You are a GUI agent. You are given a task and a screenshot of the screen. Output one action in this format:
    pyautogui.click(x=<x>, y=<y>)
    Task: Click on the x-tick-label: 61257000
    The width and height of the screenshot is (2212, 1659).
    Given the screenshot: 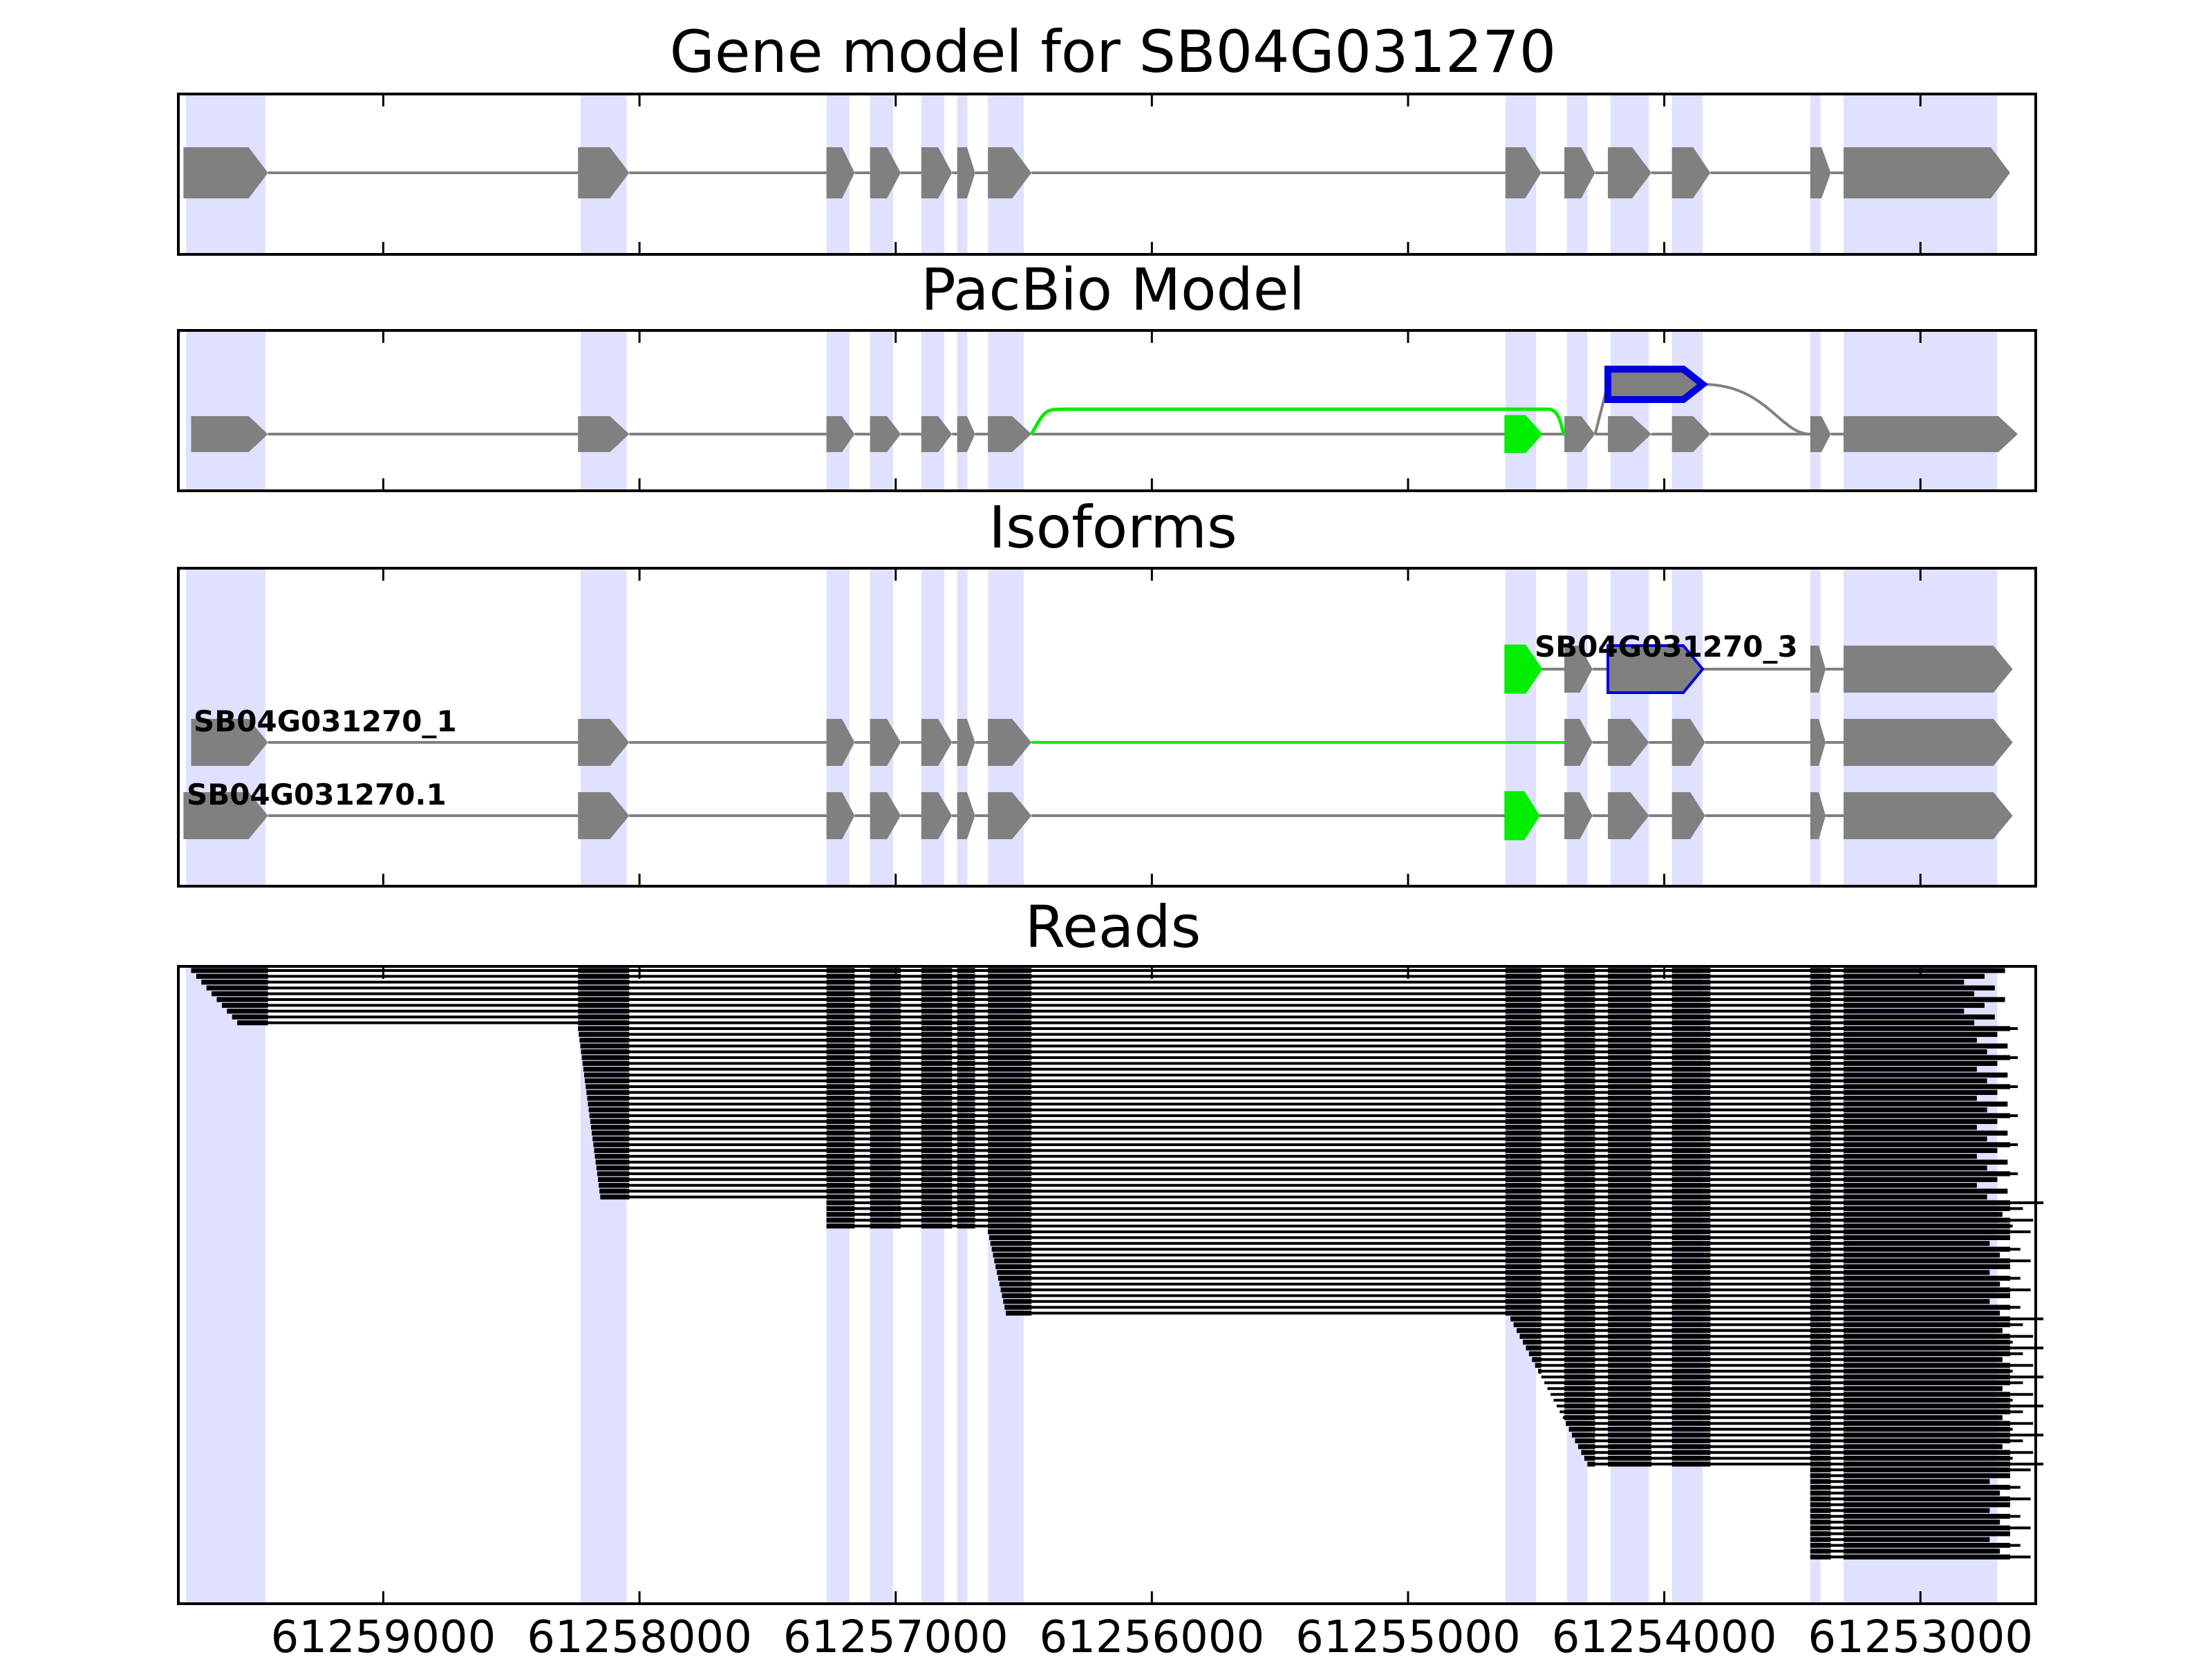 What is the action you would take?
    pyautogui.click(x=896, y=1635)
    